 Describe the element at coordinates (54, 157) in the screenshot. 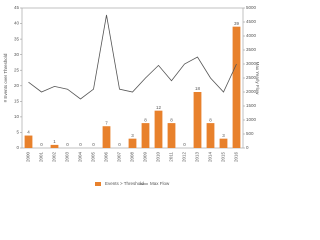

I see `x-tick-label: 2002` at that location.